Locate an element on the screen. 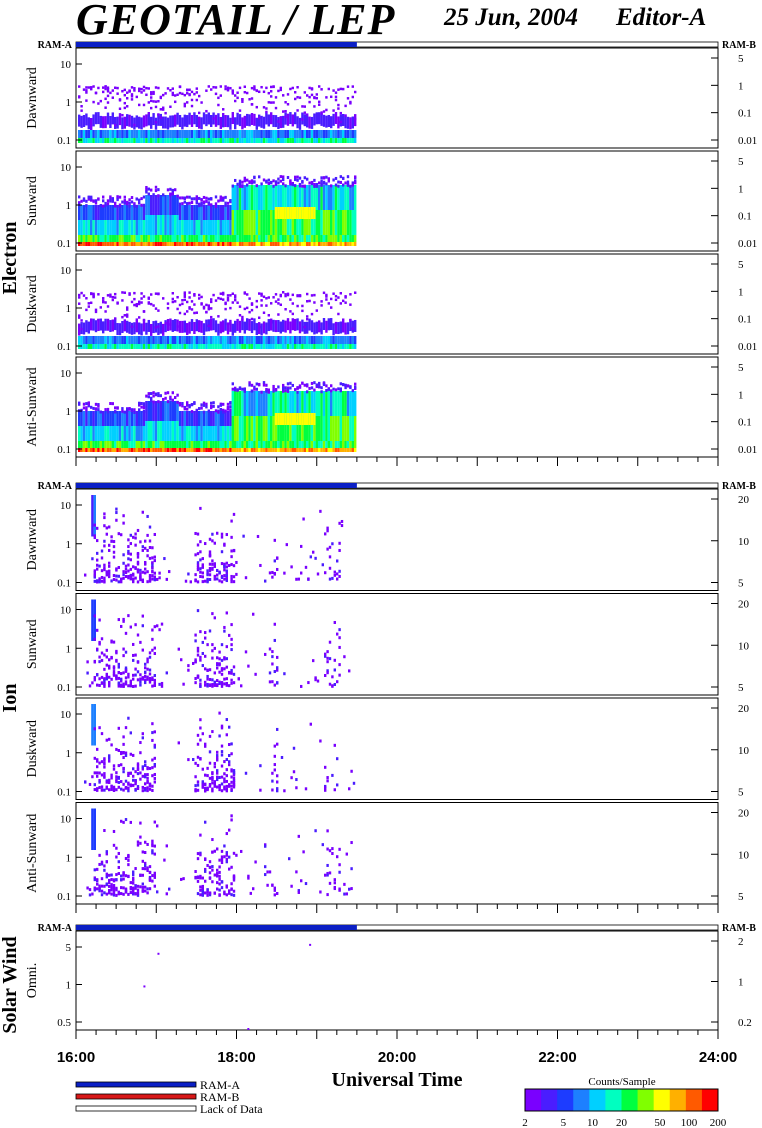 This screenshot has width=762, height=1128. panel-0-0: Dawnward 10 1 0.1 5 1 0.1 0.01 is located at coordinates (391, 98).